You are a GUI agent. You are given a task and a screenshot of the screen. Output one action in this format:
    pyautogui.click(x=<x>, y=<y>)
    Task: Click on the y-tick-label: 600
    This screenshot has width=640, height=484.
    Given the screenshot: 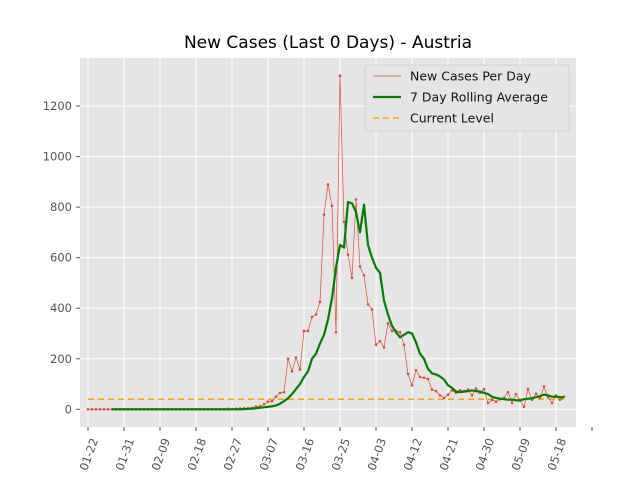 What is the action you would take?
    pyautogui.click(x=61, y=258)
    